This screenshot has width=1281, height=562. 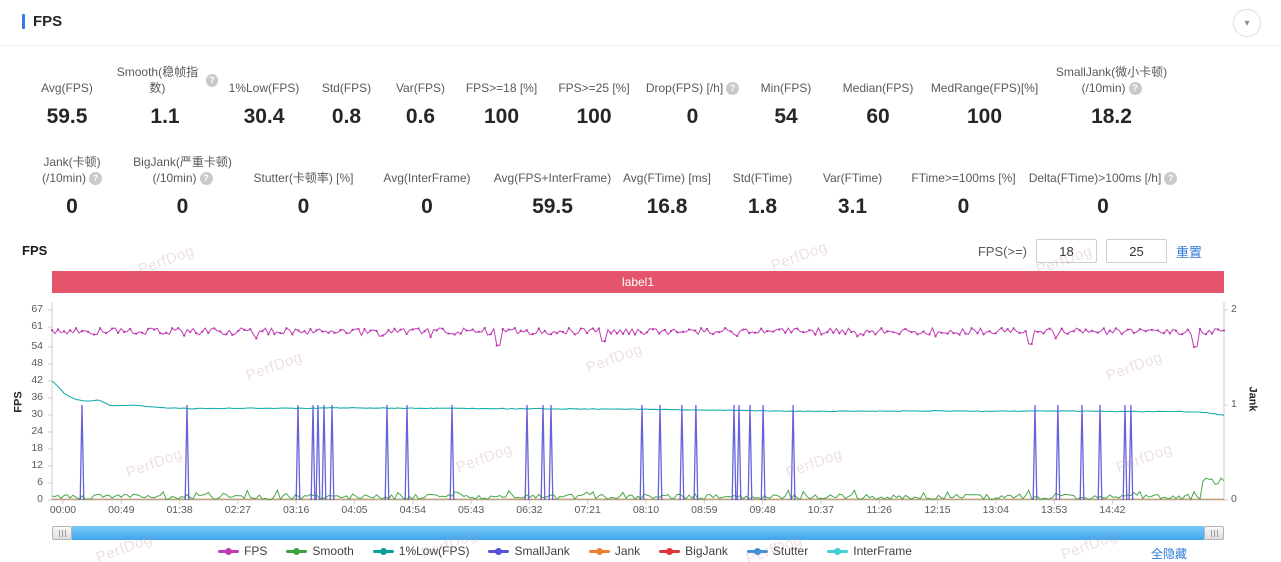 I want to click on series-smooth-line, so click(x=638, y=489).